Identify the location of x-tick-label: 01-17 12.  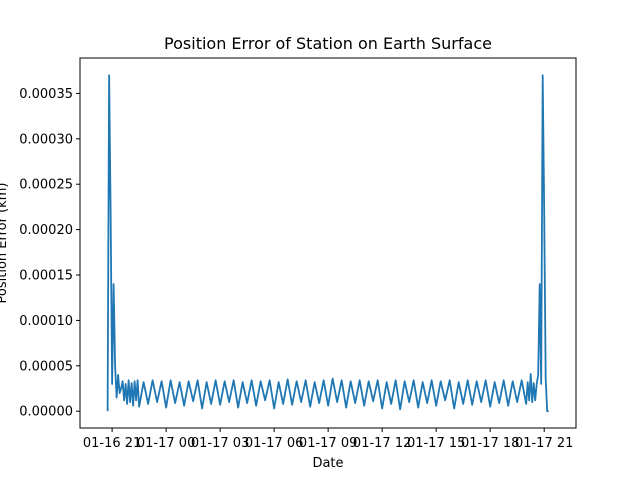
(382, 443).